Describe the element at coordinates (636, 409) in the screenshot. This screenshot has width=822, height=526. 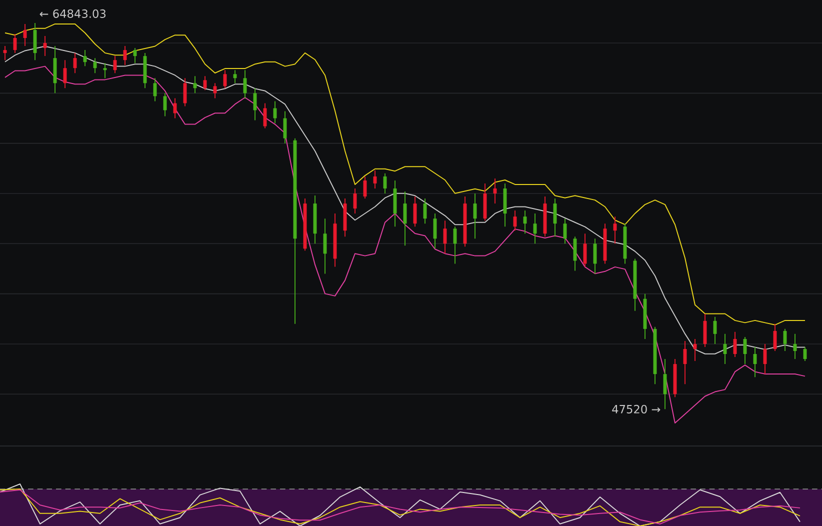
I see `annotation: 47520 →` at that location.